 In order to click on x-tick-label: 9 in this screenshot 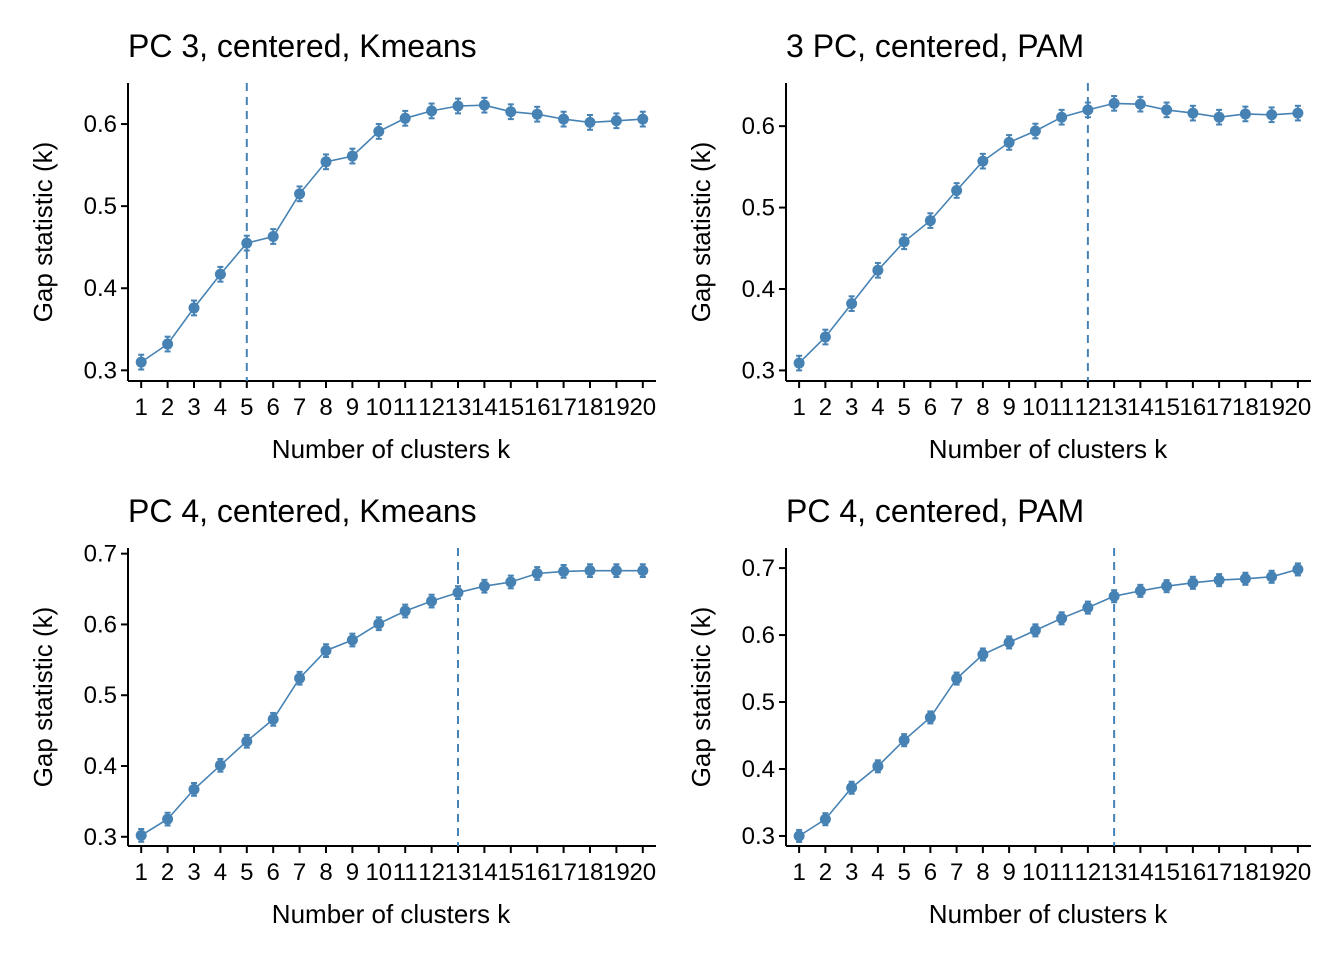, I will do `click(1008, 872)`.